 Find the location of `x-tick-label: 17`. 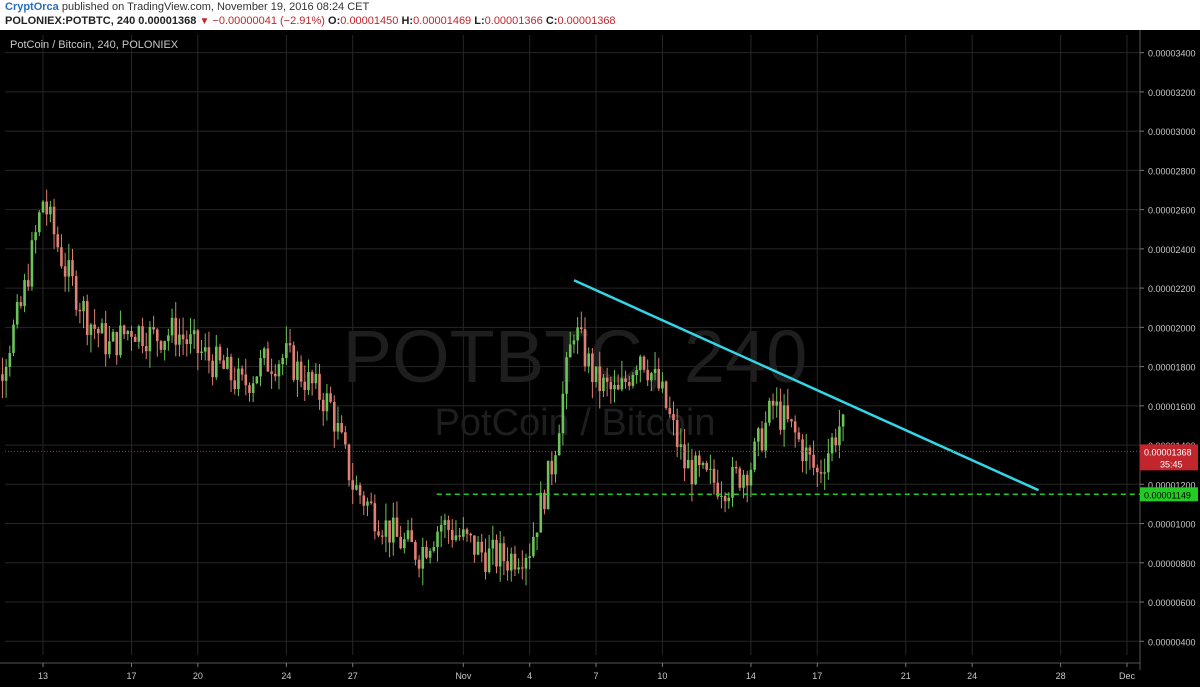

x-tick-label: 17 is located at coordinates (817, 676).